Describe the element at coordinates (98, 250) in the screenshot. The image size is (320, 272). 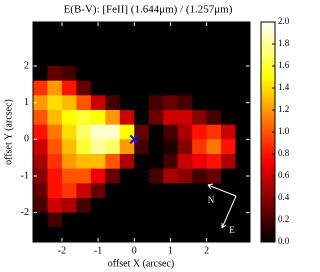
I see `x-tick-label: -1` at that location.